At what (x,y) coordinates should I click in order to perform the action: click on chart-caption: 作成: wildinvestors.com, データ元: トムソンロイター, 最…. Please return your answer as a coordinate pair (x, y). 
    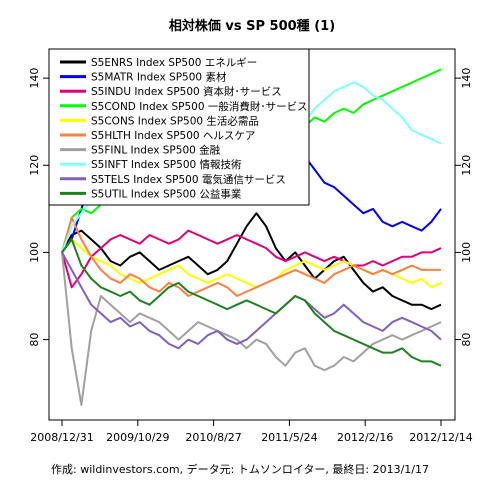
    Looking at the image, I should click on (240, 469).